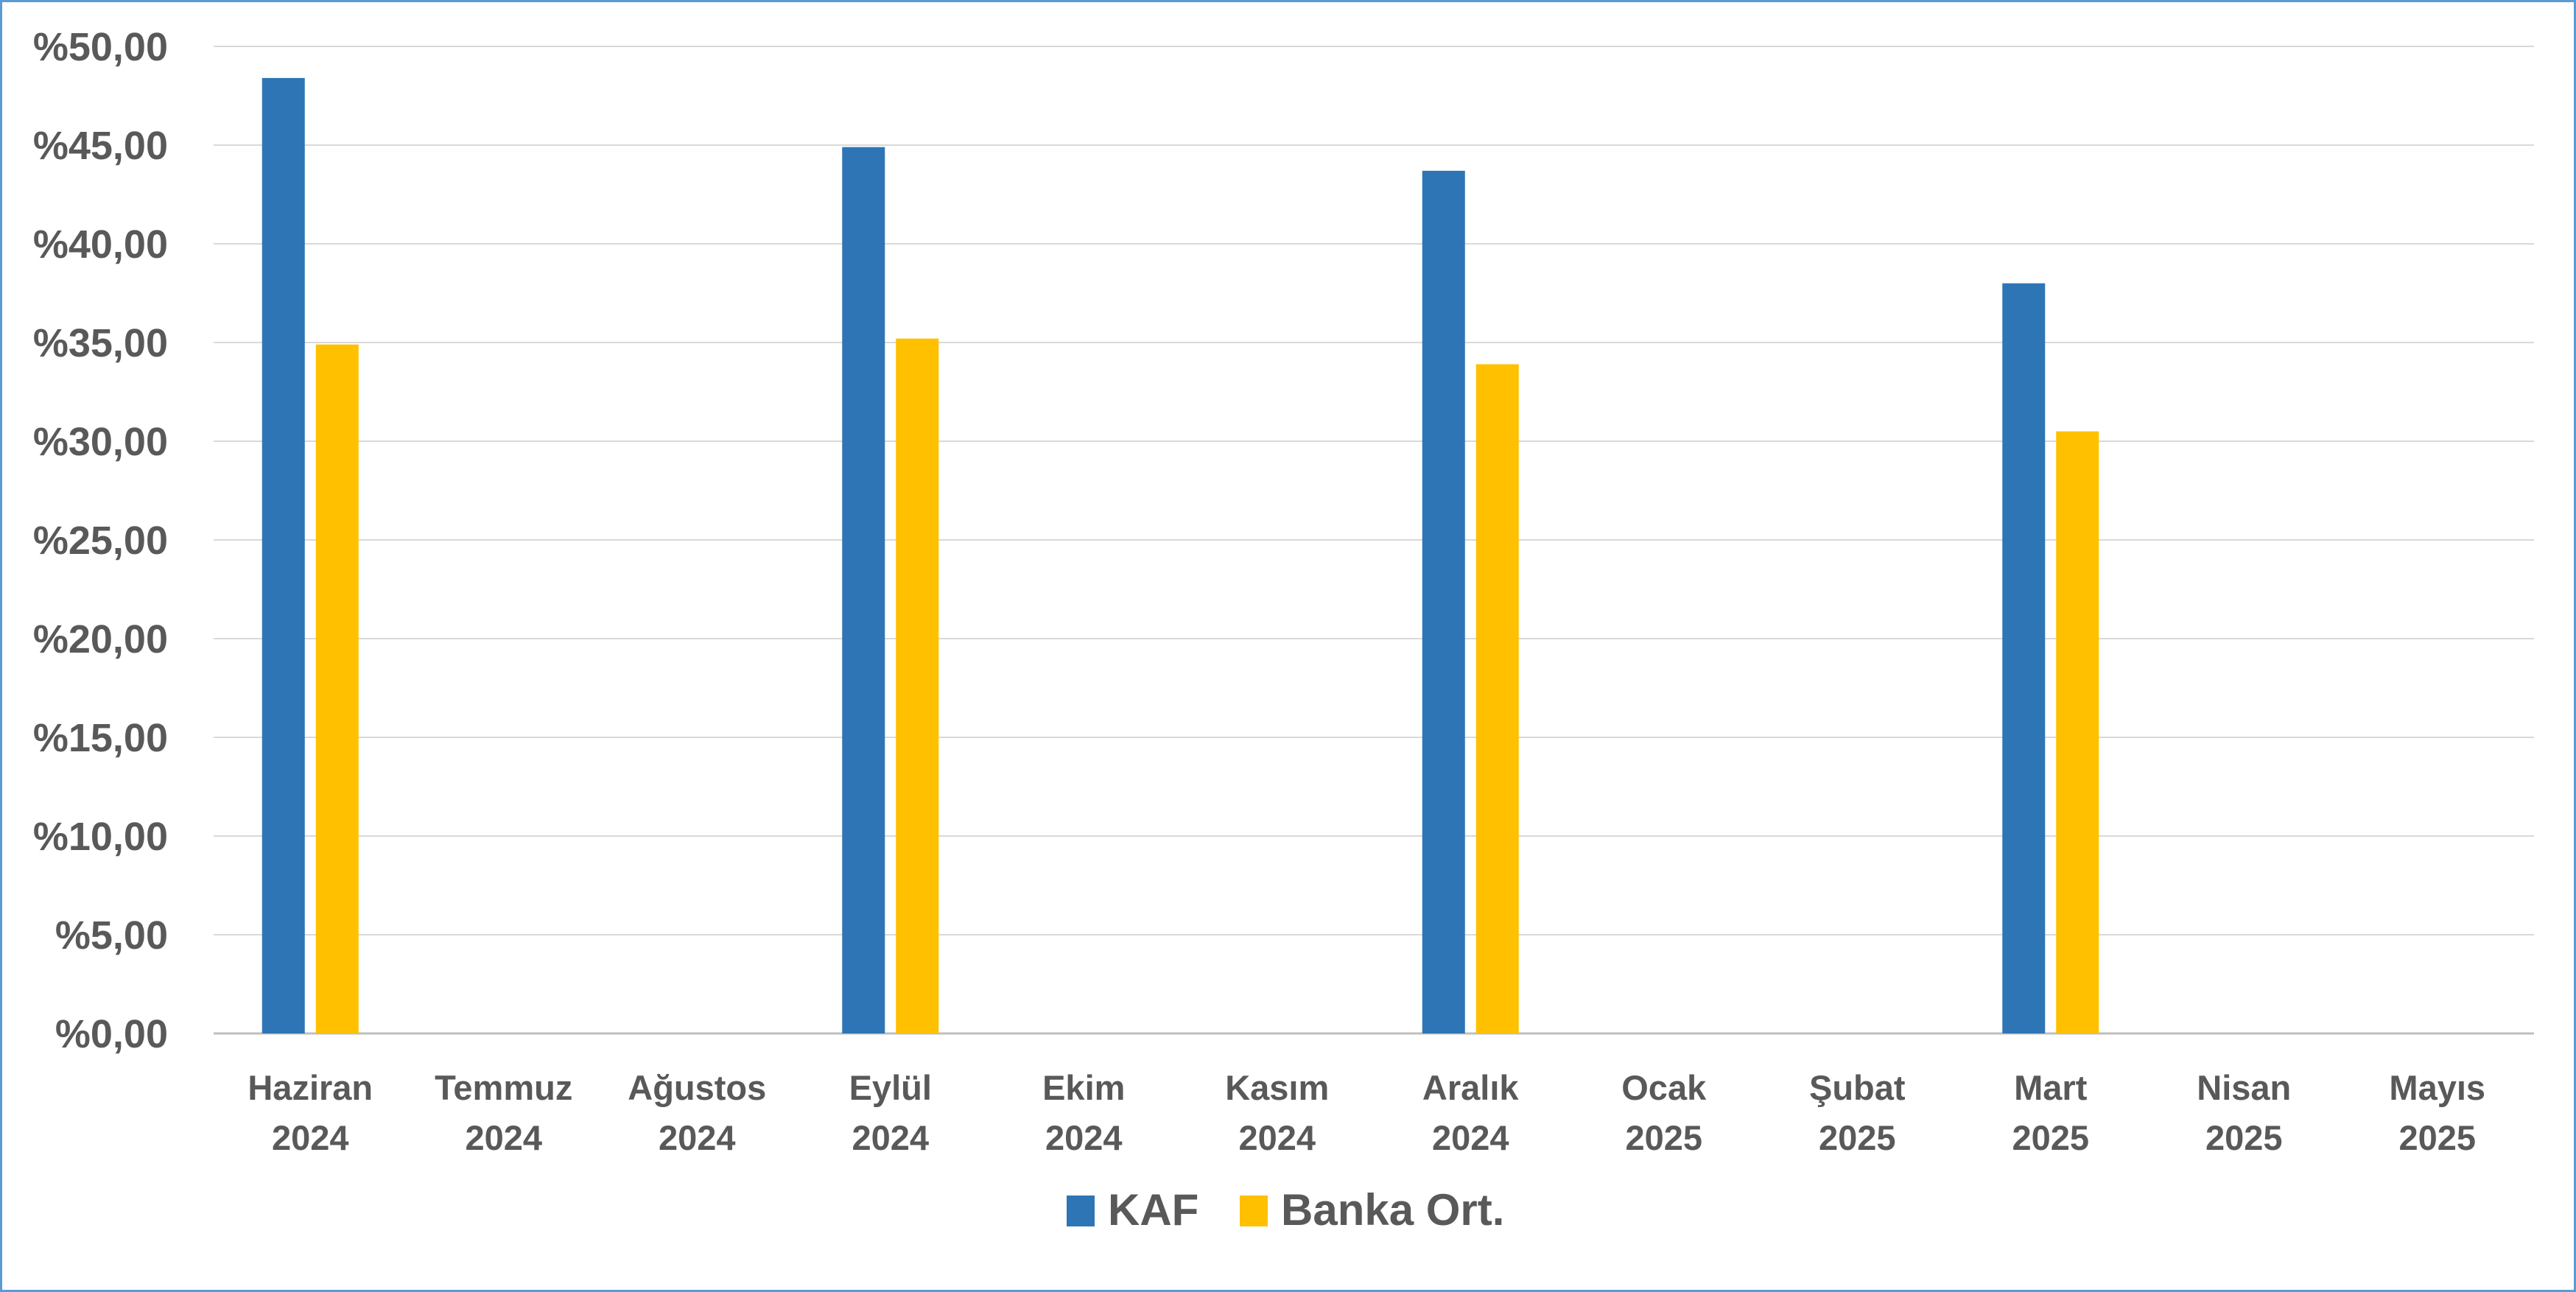  What do you see at coordinates (100, 442) in the screenshot?
I see `y-tick-label: %30,00` at bounding box center [100, 442].